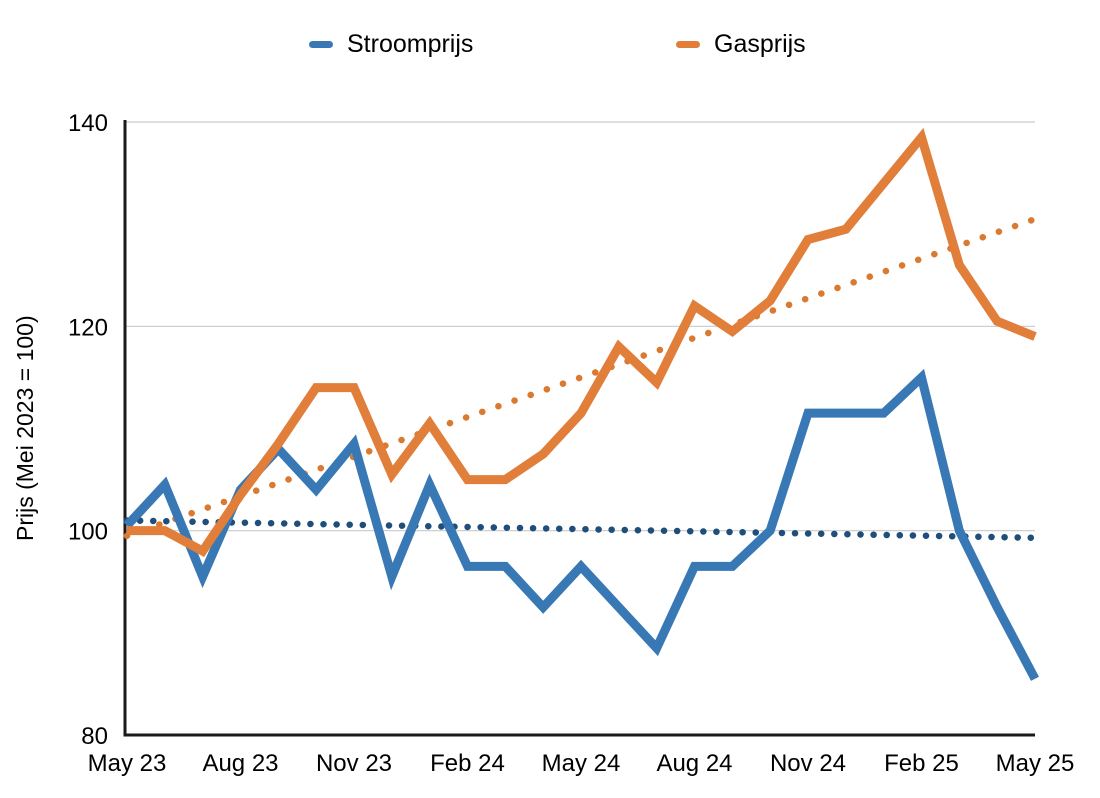  Describe the element at coordinates (88, 532) in the screenshot. I see `y-tick-label-100: 100` at that location.